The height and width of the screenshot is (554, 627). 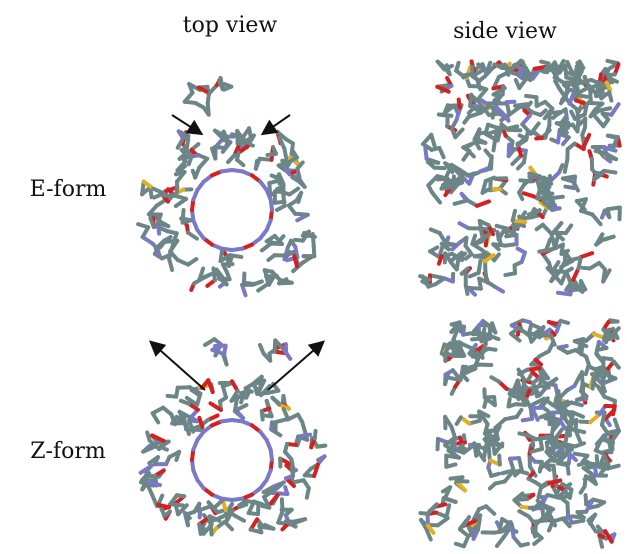 I want to click on arrows, so click(x=237, y=252).